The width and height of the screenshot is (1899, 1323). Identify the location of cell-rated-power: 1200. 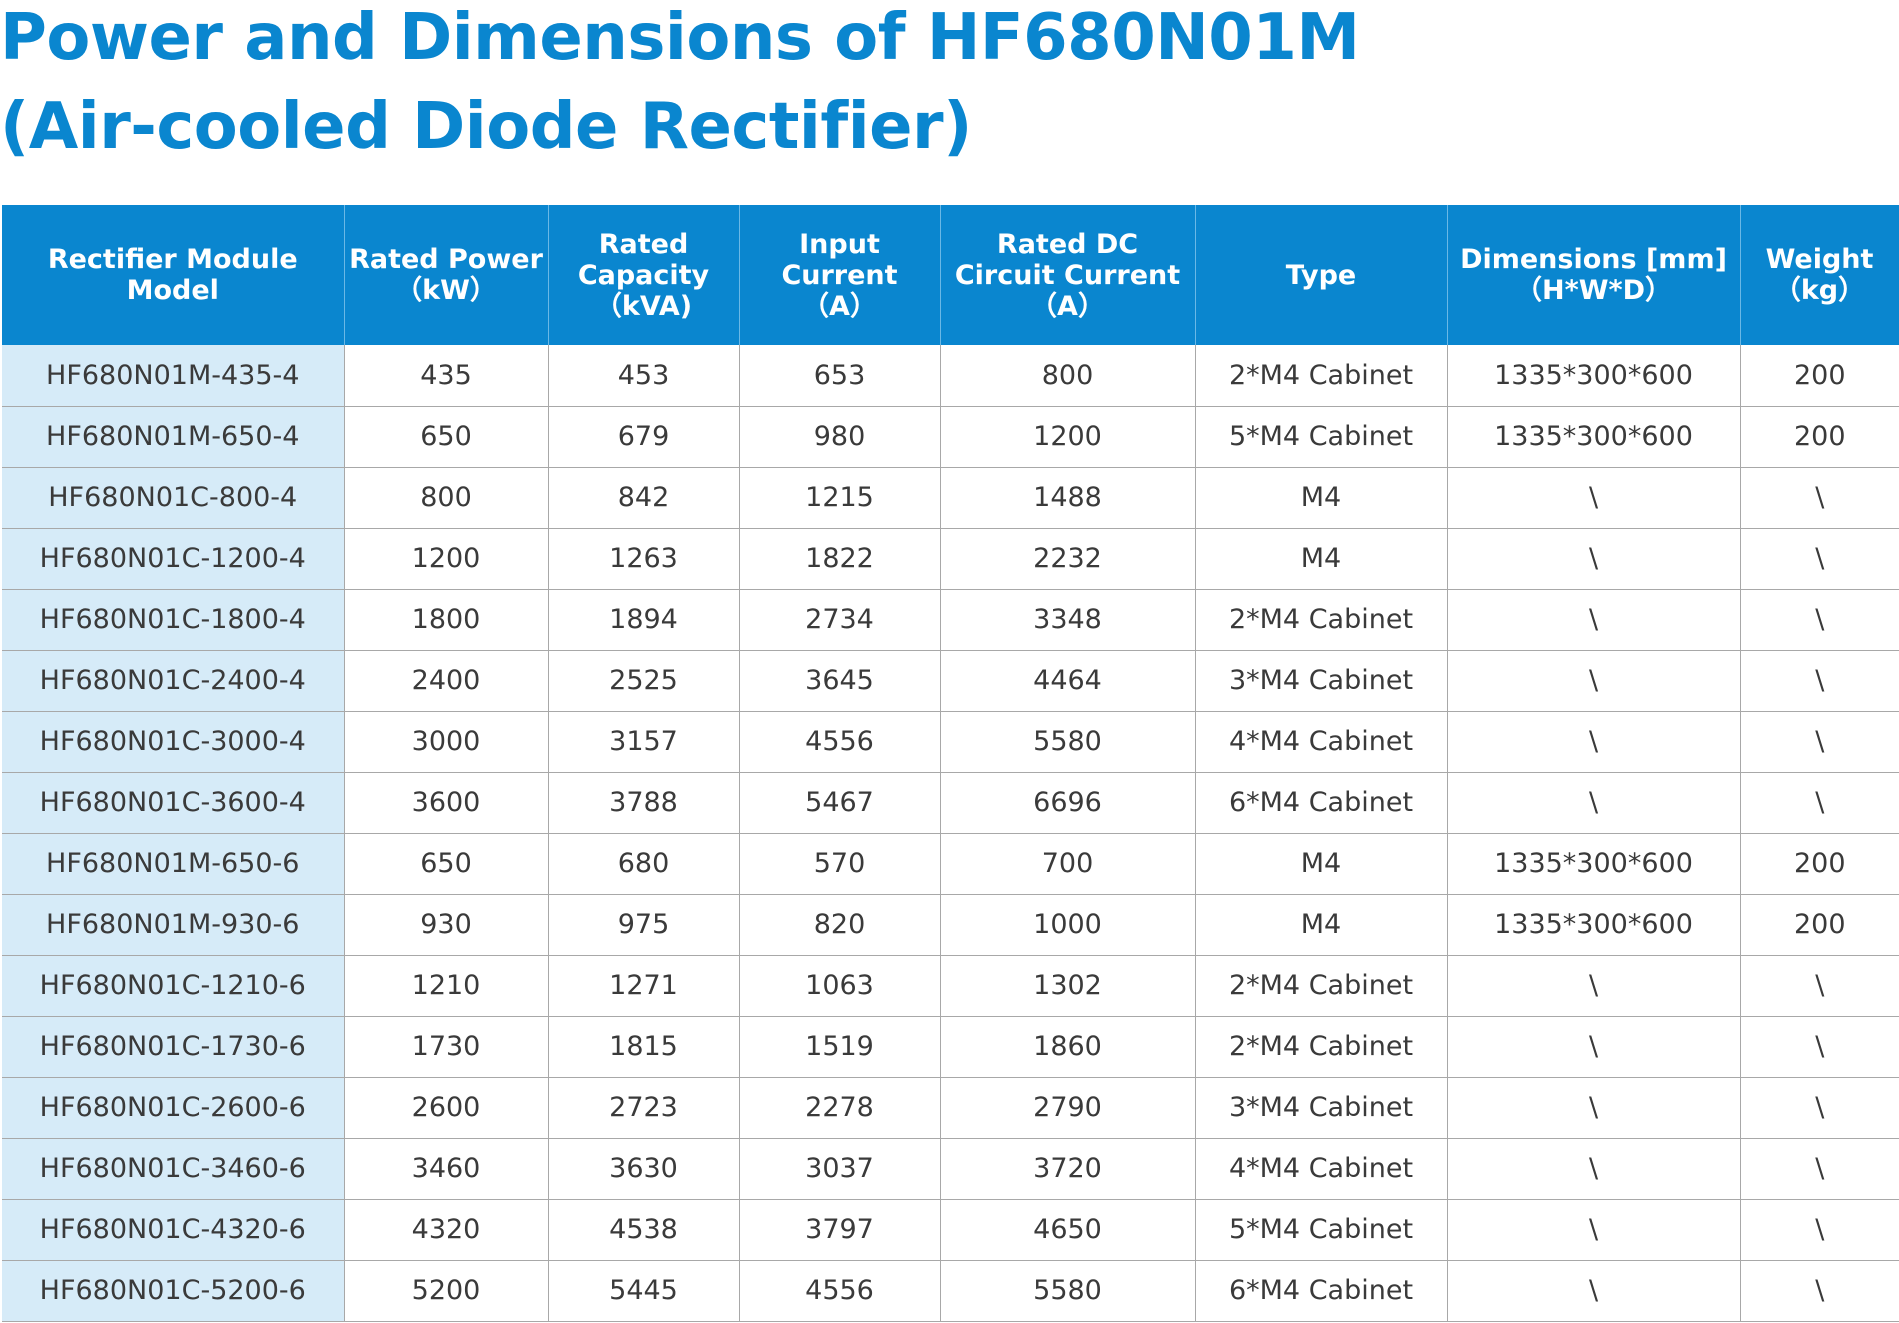
(446, 559).